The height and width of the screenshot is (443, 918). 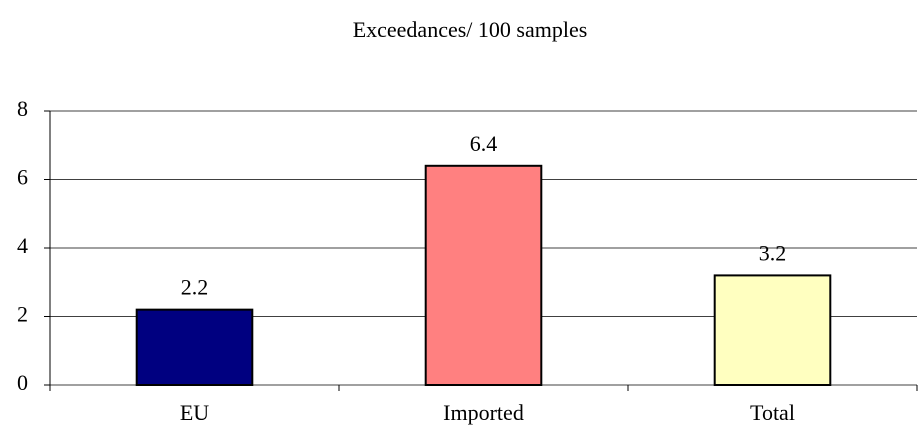 I want to click on x-tick-label: Imported, so click(x=483, y=412).